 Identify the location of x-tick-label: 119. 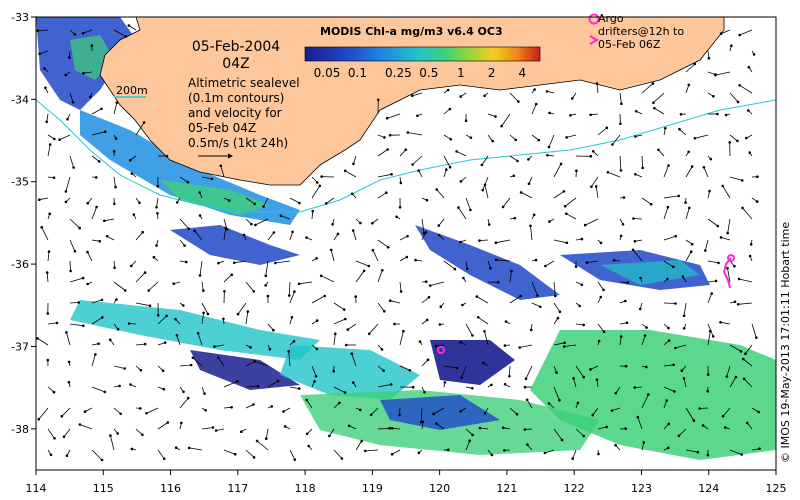
(372, 488).